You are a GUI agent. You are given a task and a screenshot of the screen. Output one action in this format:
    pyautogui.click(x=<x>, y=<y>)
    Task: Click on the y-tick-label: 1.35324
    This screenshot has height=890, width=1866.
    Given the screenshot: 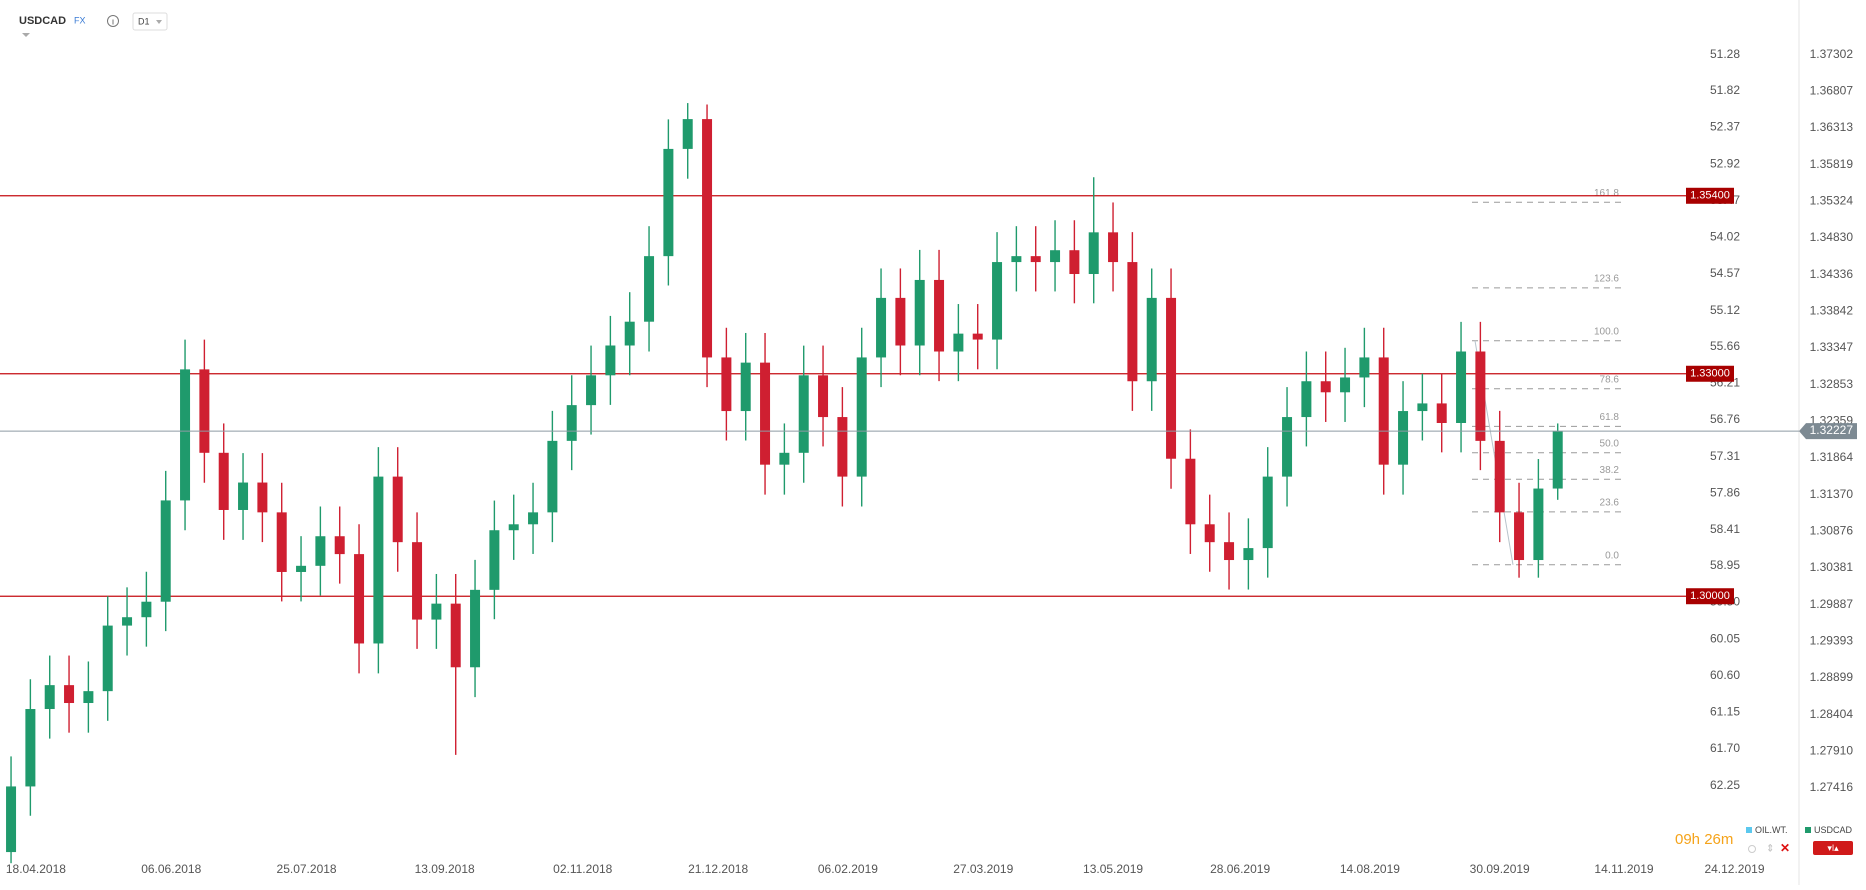 What is the action you would take?
    pyautogui.click(x=1832, y=201)
    